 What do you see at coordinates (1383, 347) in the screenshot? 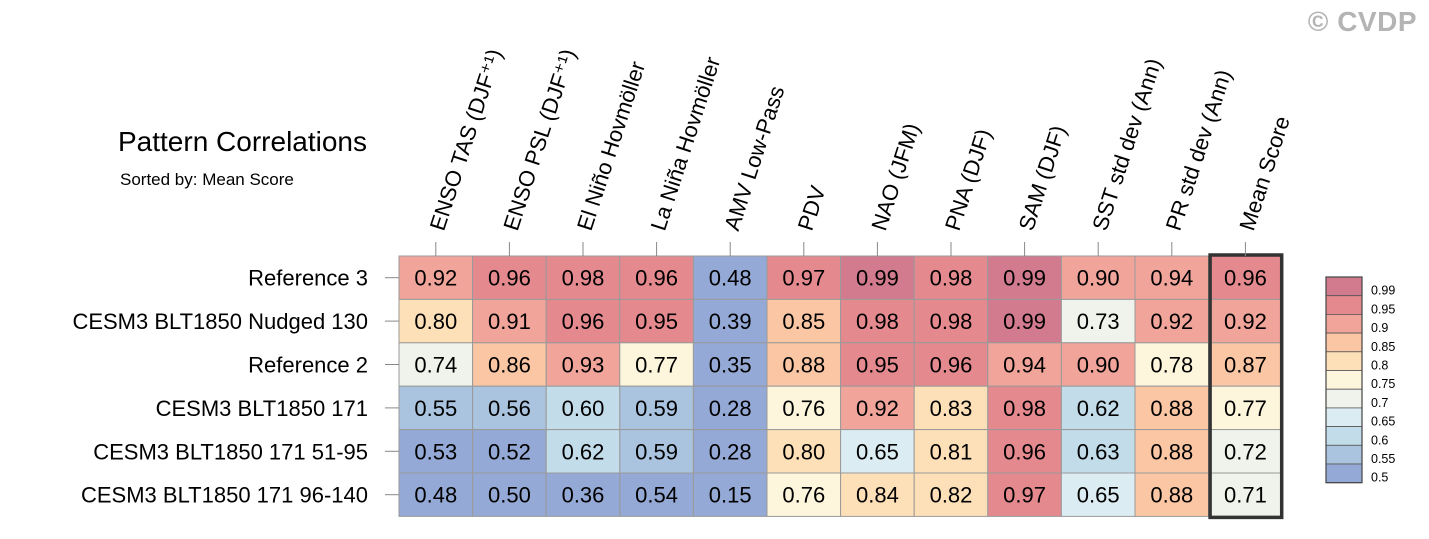
I see `colorbar-tick-label: 0.85` at bounding box center [1383, 347].